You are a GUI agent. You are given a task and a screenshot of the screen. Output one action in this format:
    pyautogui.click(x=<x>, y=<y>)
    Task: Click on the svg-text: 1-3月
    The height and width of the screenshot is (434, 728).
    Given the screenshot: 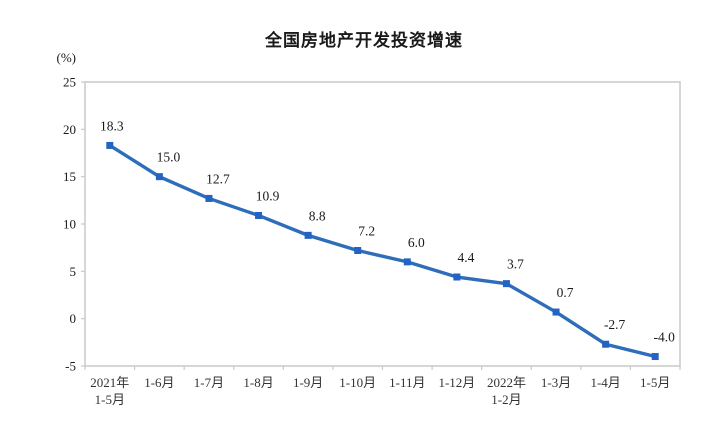 What is the action you would take?
    pyautogui.click(x=556, y=382)
    